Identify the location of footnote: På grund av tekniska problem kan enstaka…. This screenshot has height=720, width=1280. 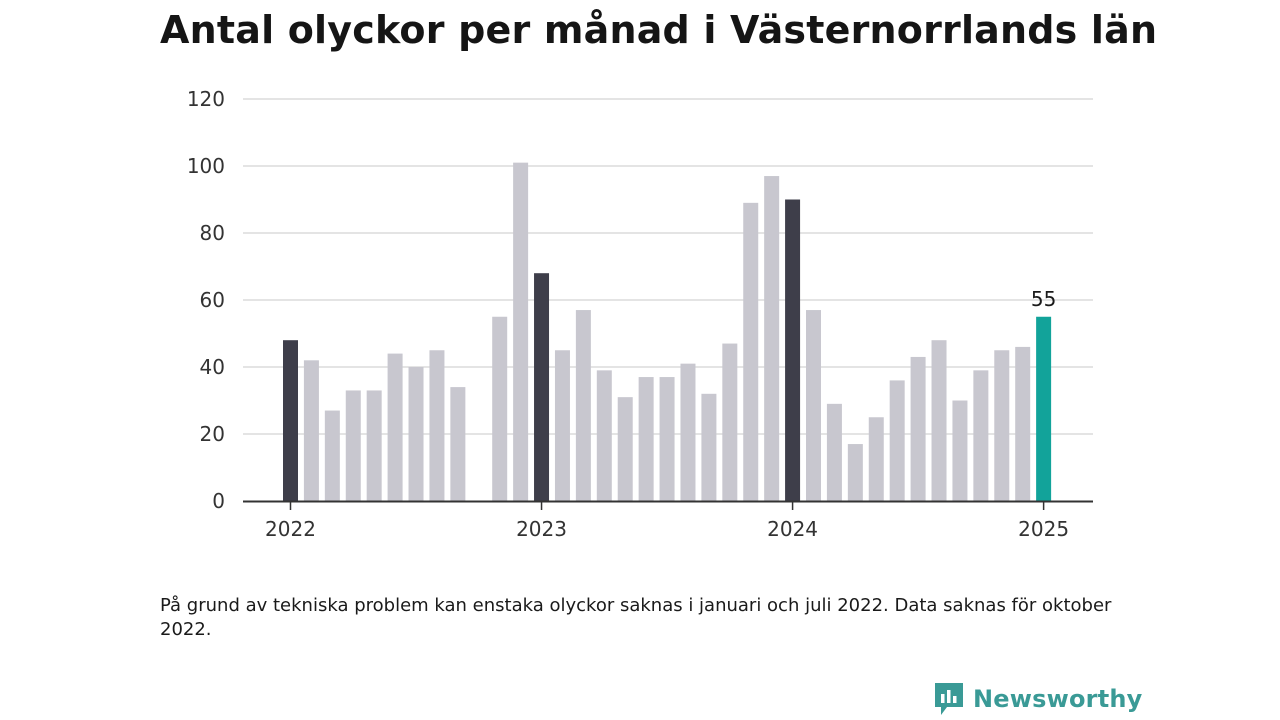
(636, 617).